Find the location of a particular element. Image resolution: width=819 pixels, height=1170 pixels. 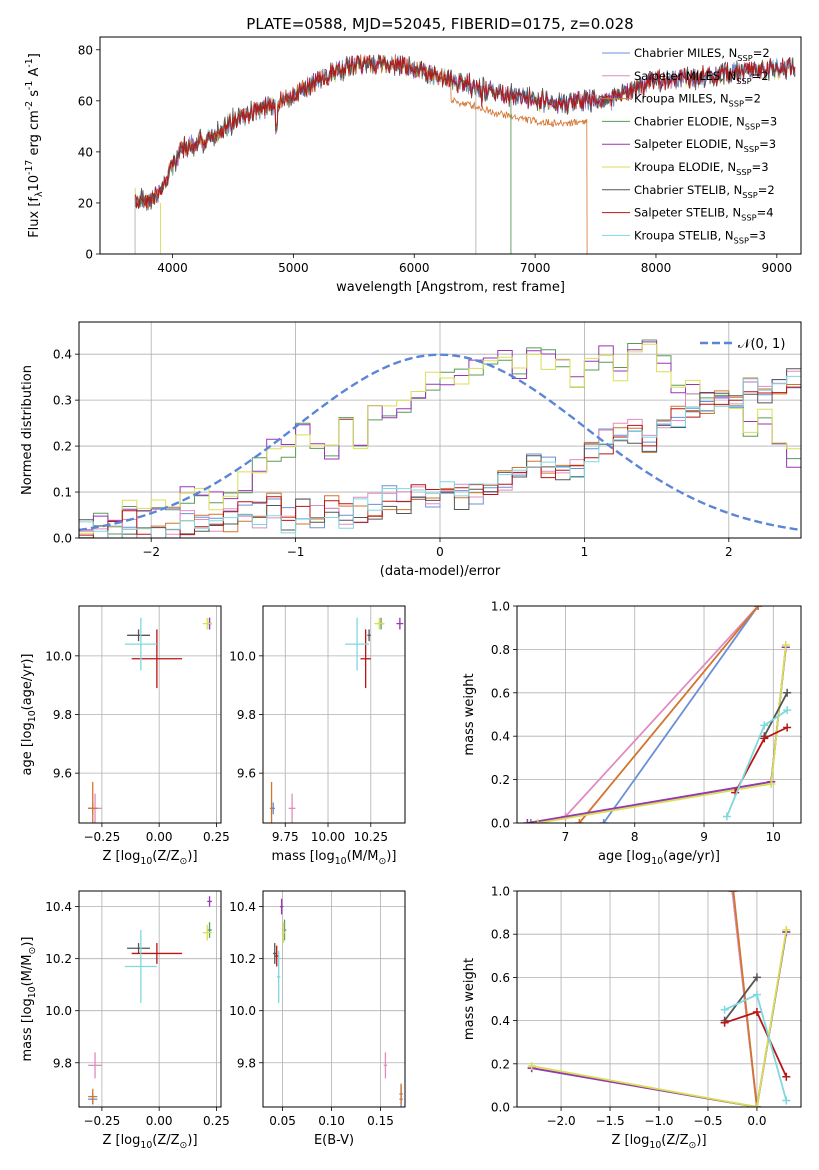

x-tick-label: −1.5 is located at coordinates (609, 1121).